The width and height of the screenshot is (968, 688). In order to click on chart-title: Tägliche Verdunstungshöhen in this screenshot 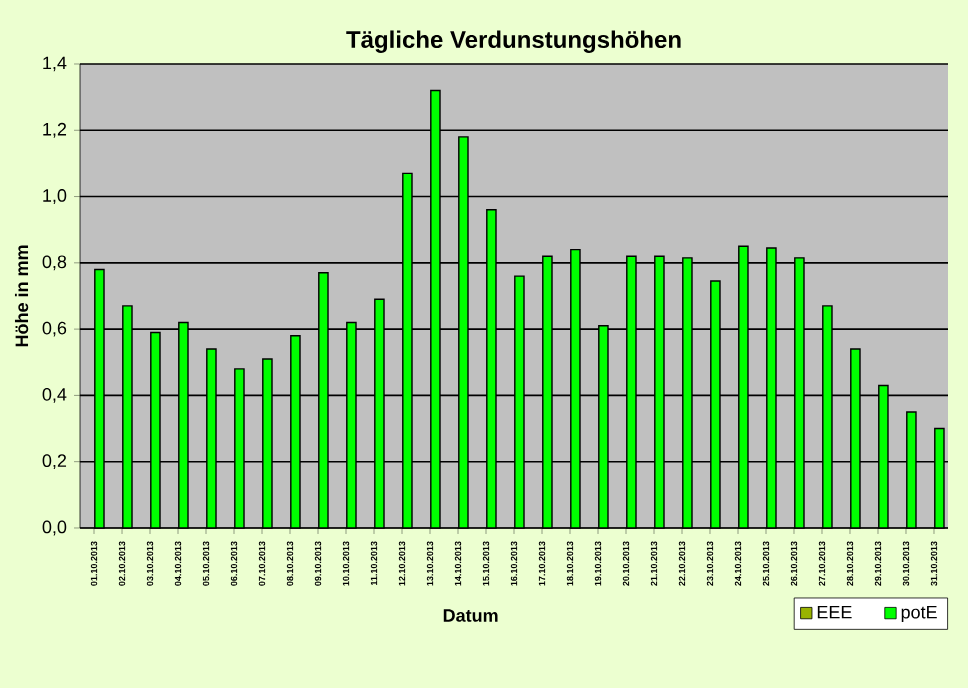, I will do `click(513, 41)`.